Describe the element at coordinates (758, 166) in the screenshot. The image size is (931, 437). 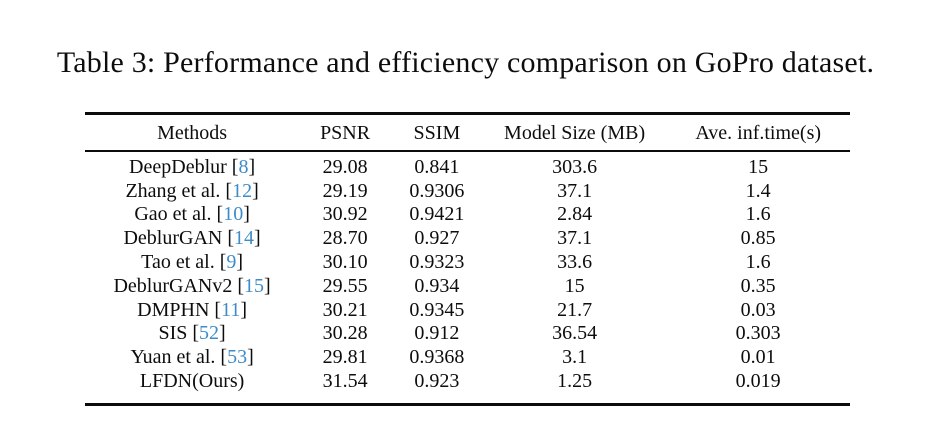
I see `inf-time-cell: 15` at that location.